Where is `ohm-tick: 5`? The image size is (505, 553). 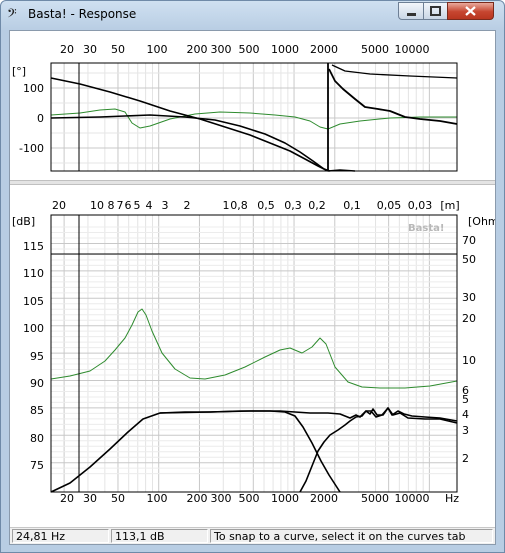 ohm-tick: 5 is located at coordinates (465, 399).